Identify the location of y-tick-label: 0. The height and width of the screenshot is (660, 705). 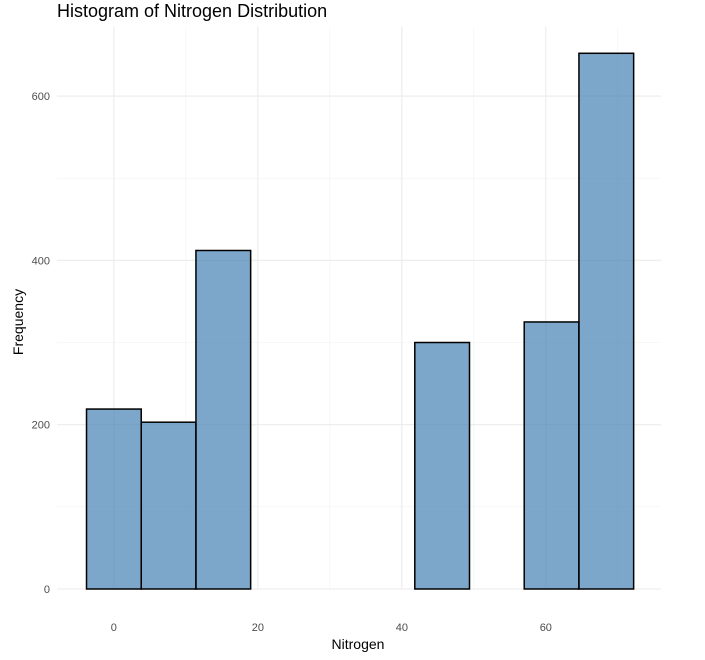
(47, 590).